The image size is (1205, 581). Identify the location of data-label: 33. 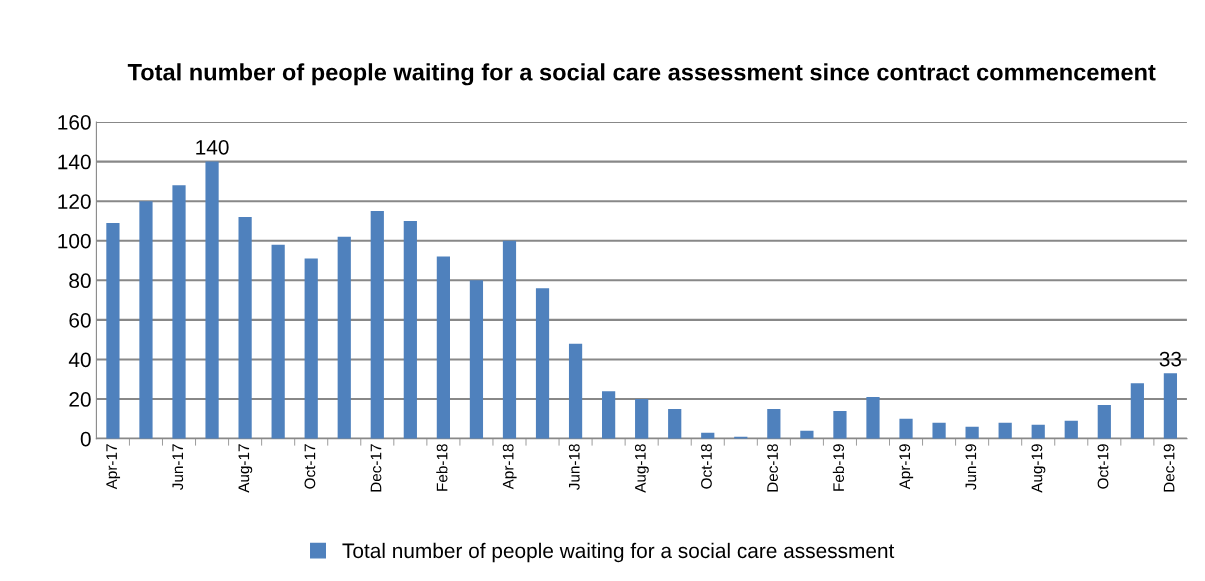
(1170, 359).